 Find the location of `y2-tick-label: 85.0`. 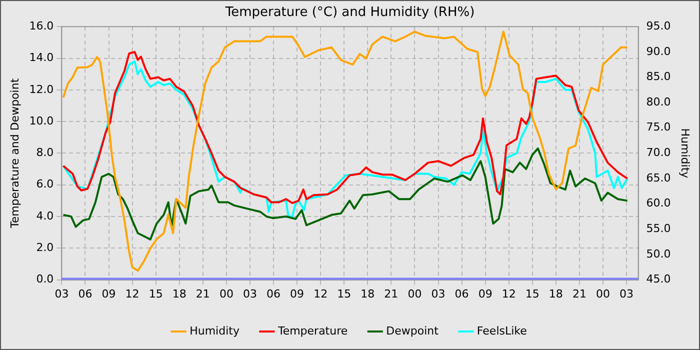

y2-tick-label: 85.0 is located at coordinates (658, 77).